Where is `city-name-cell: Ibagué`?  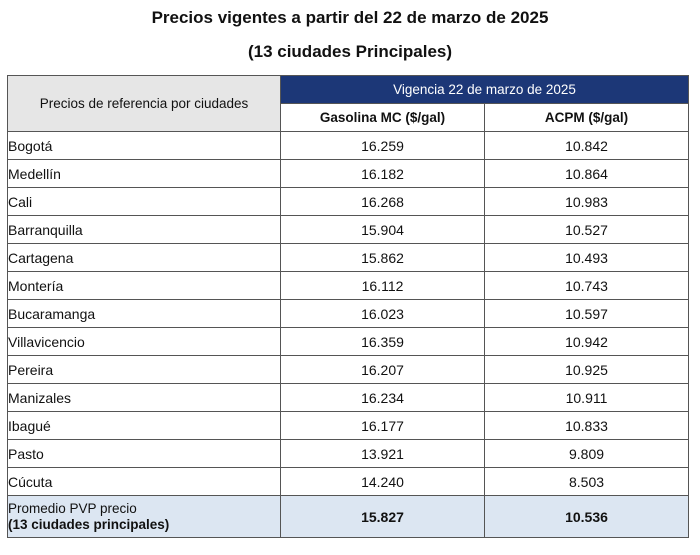 city-name-cell: Ibagué is located at coordinates (144, 425).